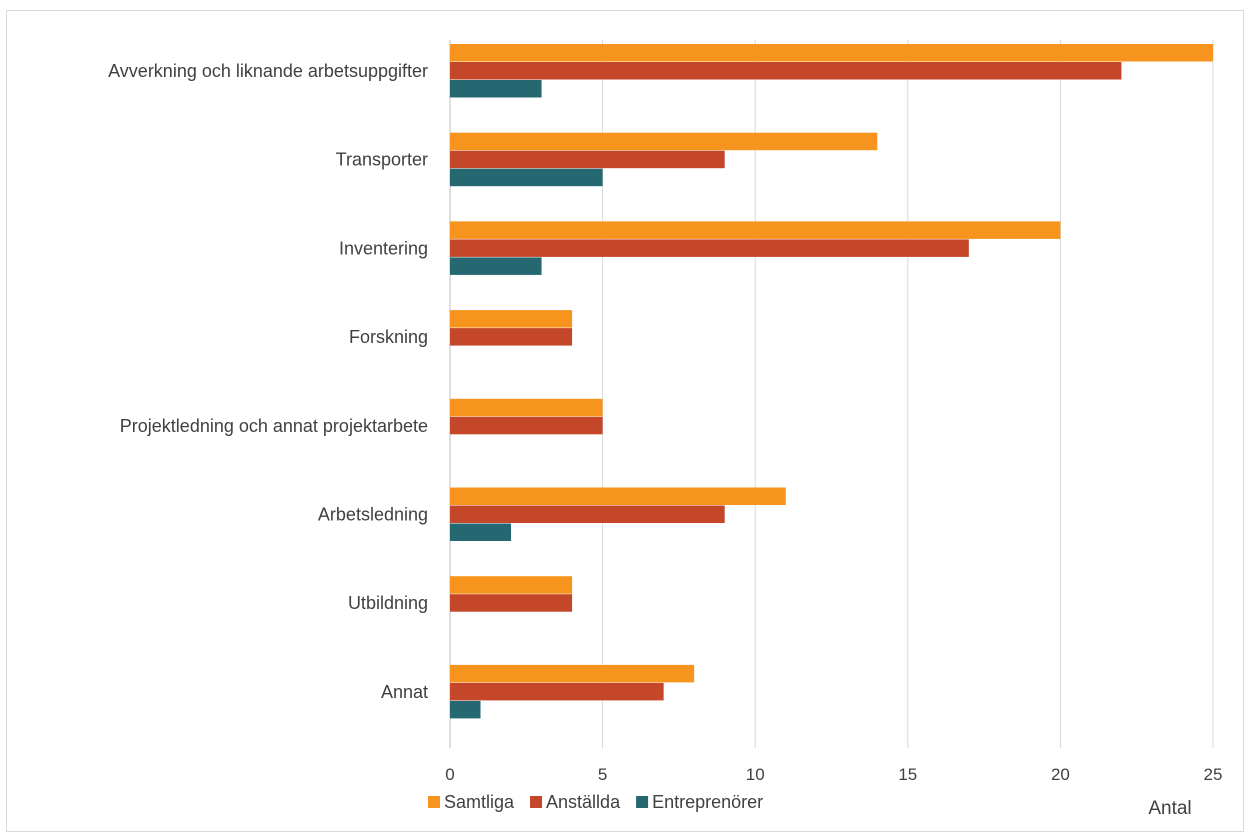  Describe the element at coordinates (602, 774) in the screenshot. I see `x-tick-label: 5` at that location.